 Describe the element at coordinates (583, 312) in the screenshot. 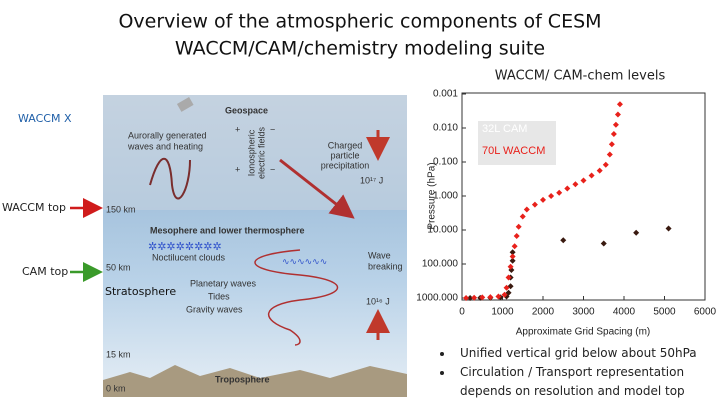

I see `x-tick-label: 3000` at that location.